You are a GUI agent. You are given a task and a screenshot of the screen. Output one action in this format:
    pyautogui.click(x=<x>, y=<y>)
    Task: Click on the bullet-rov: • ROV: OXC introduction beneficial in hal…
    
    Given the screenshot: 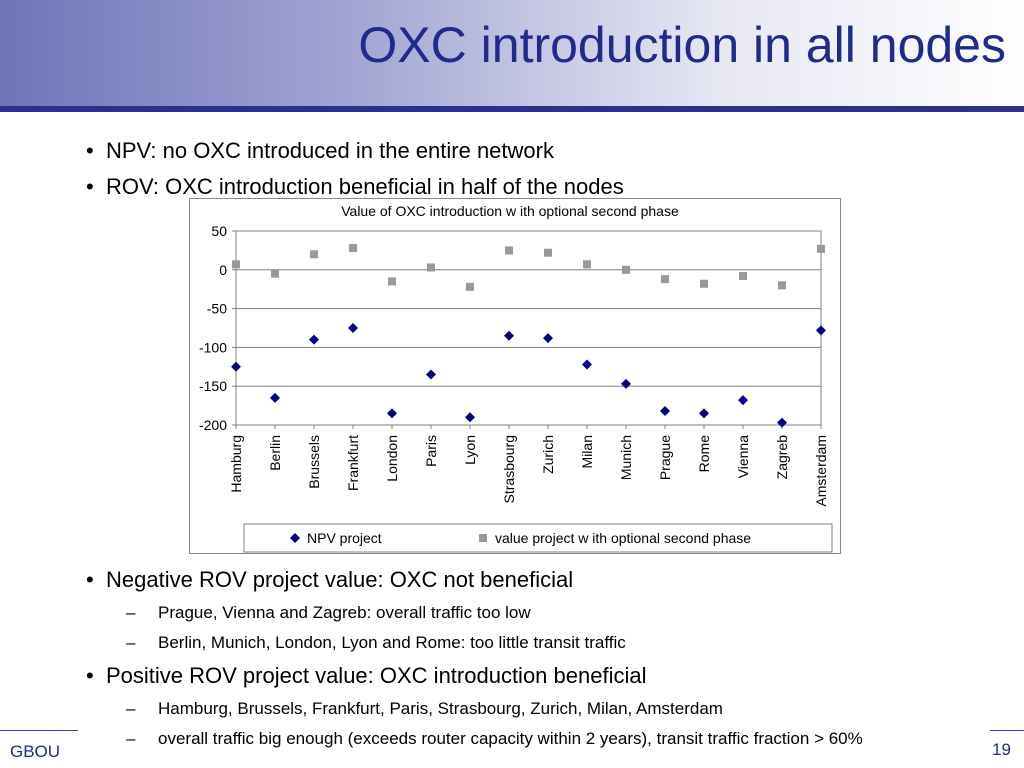 What is the action you would take?
    pyautogui.click(x=355, y=187)
    